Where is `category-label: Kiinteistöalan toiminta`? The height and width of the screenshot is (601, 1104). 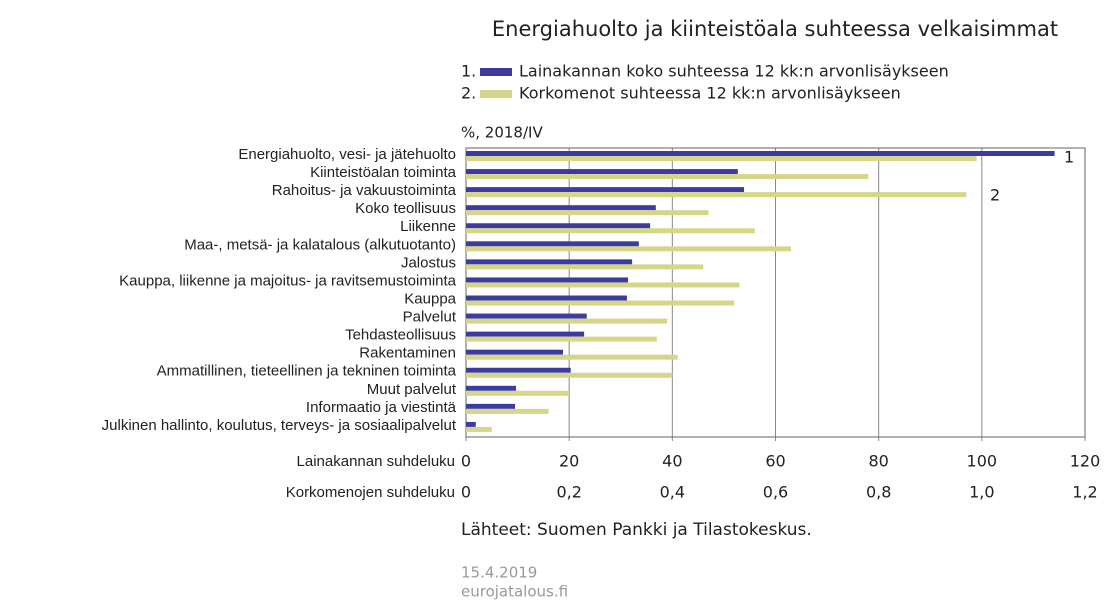 category-label: Kiinteistöalan toiminta is located at coordinates (383, 172).